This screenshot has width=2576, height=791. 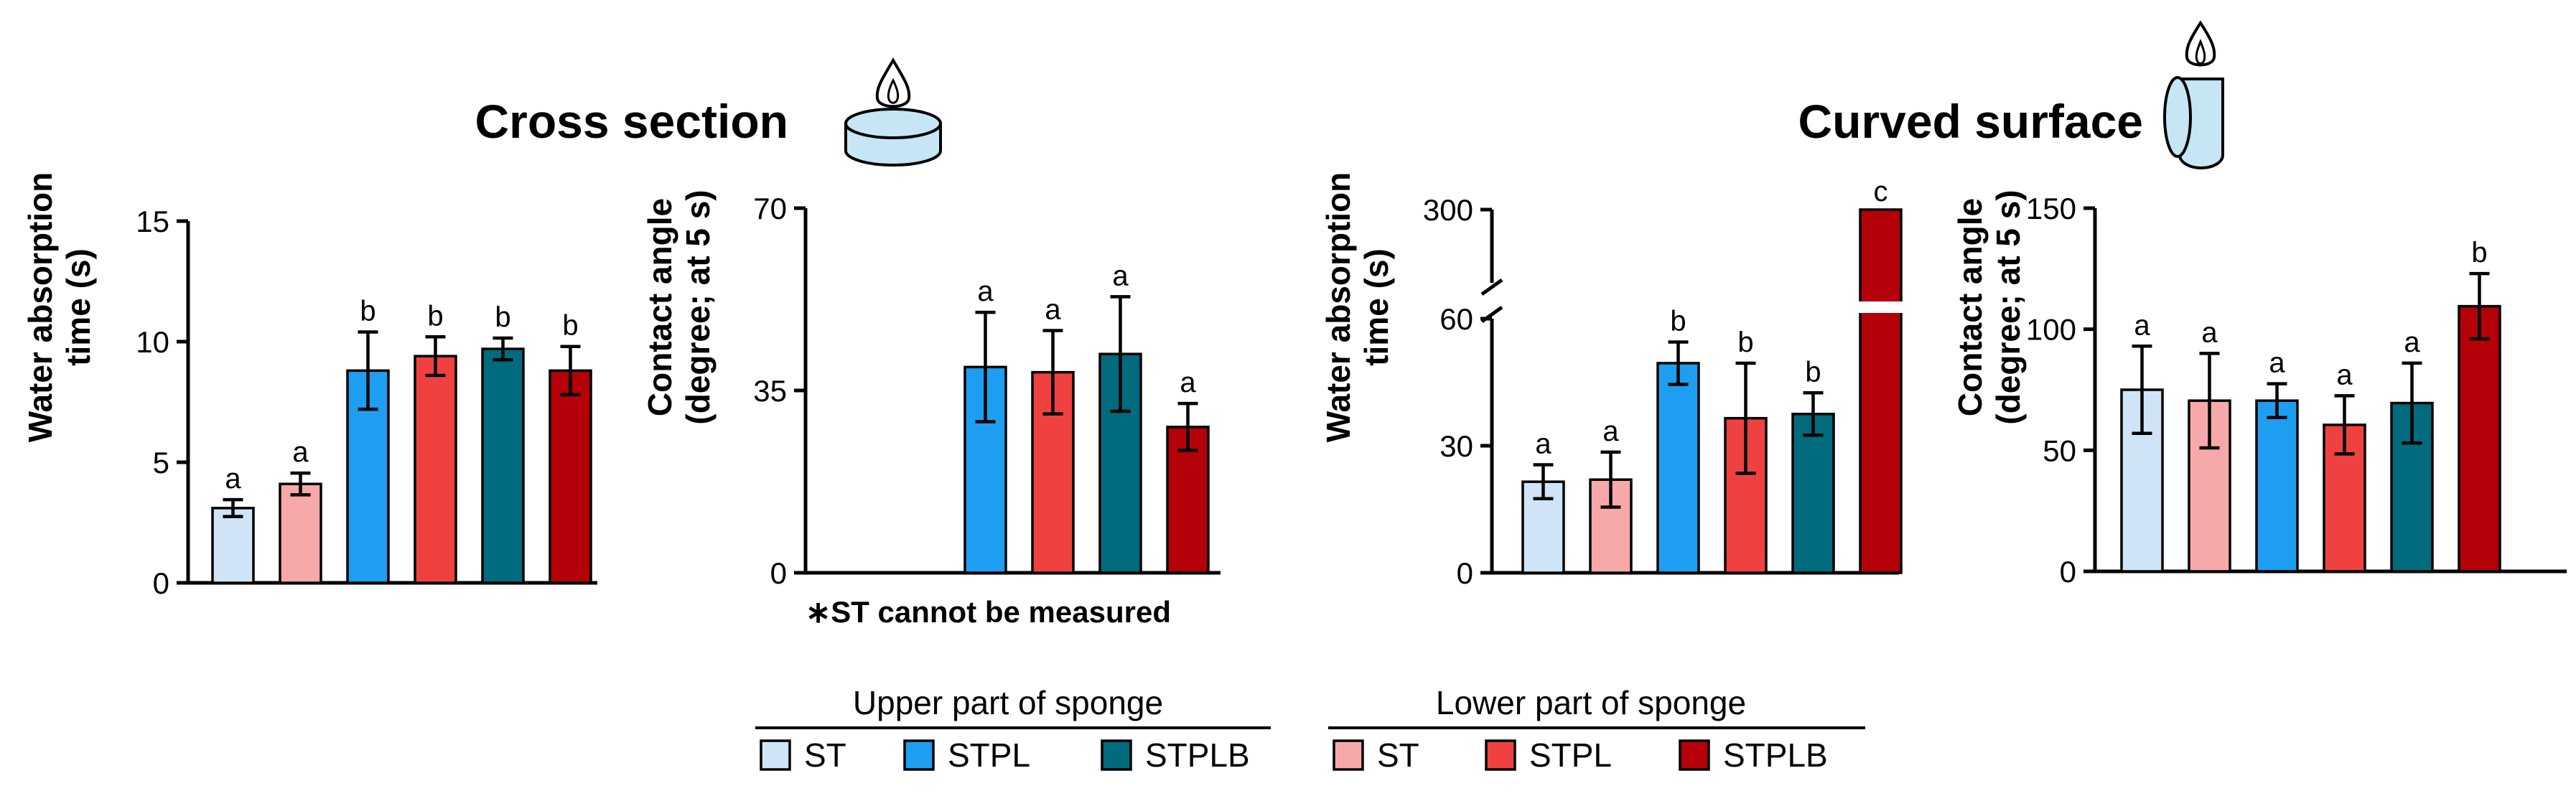 I want to click on legend-swatch-st-lower, so click(x=1348, y=755).